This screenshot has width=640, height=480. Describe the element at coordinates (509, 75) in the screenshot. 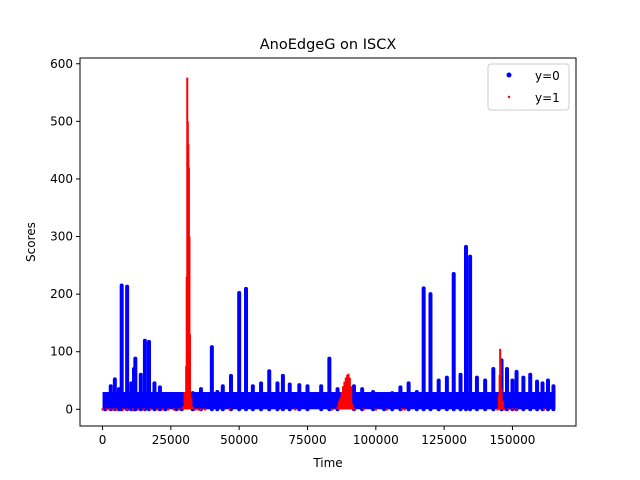

I see `legend-marker-y0` at that location.